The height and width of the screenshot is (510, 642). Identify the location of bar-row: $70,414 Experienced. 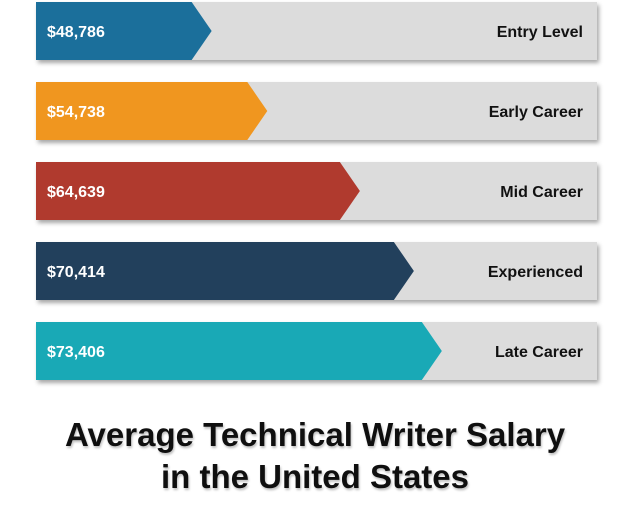
(316, 271).